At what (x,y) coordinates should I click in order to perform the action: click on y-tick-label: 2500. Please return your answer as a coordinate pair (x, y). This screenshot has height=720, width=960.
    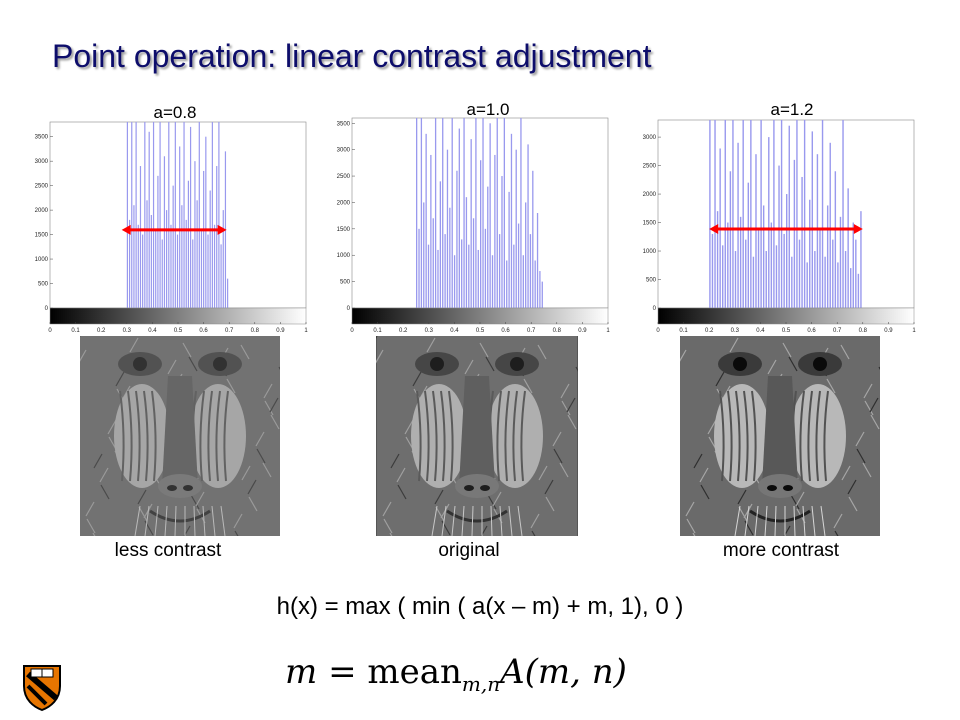
    Looking at the image, I should click on (42, 187).